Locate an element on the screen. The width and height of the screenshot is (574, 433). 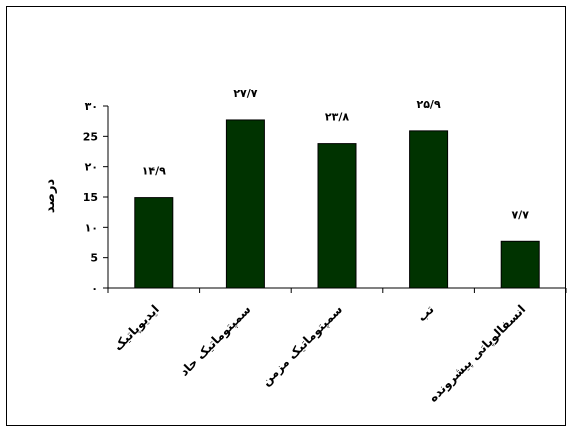
y-tick-label: ۰ is located at coordinates (94, 288).